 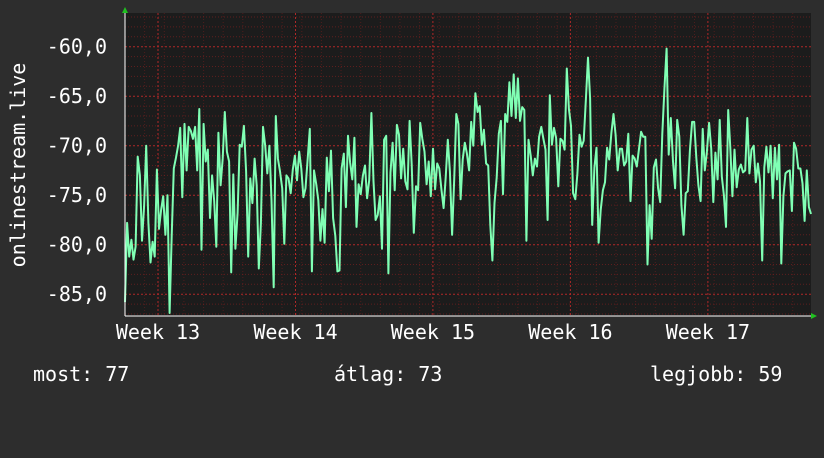 I want to click on y-tick-label: -65,0, so click(x=77, y=96).